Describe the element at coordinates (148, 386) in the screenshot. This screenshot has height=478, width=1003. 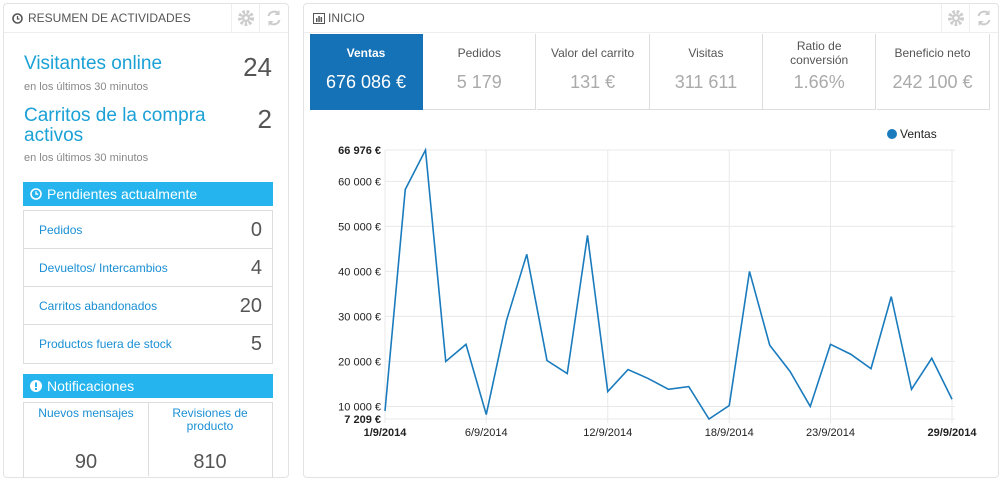
I see `section-bar: Notificaciones` at that location.